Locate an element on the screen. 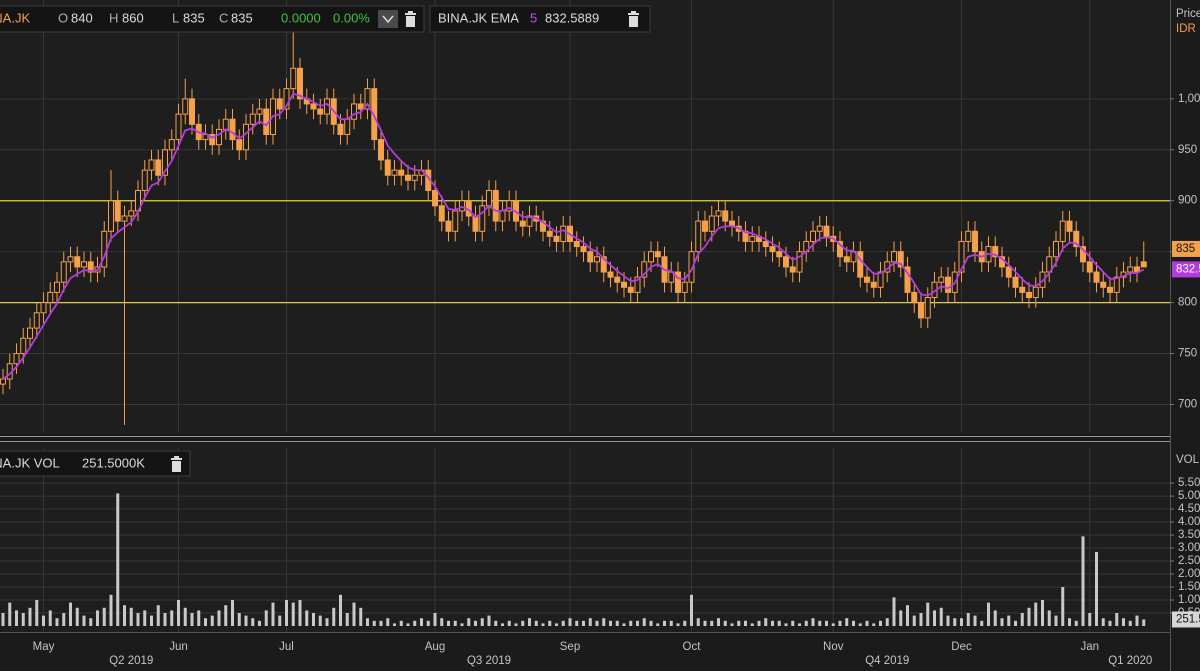 The width and height of the screenshot is (1200, 671). dropdown-button is located at coordinates (388, 19).